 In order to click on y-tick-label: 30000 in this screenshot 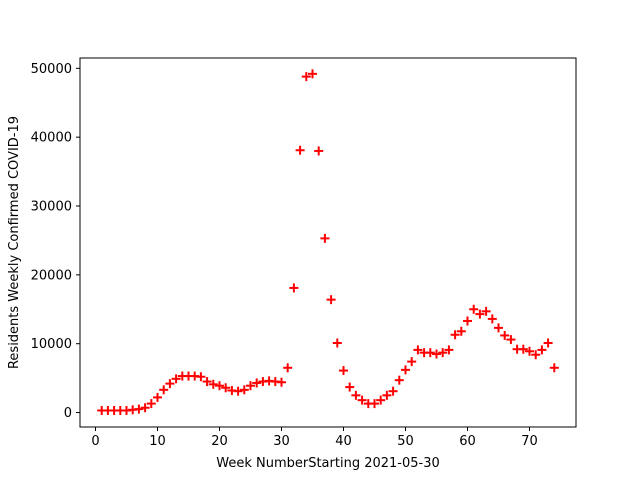, I will do `click(51, 207)`.